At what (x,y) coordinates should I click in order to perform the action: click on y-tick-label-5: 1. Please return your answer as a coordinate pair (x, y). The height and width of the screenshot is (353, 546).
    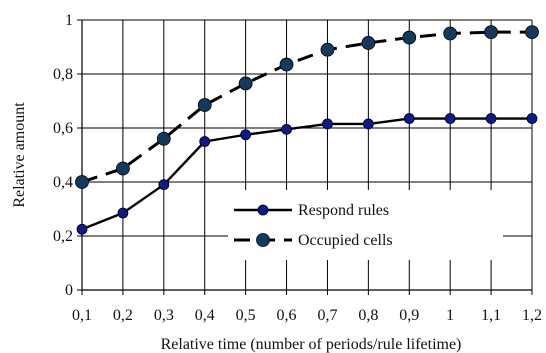
    Looking at the image, I should click on (69, 20).